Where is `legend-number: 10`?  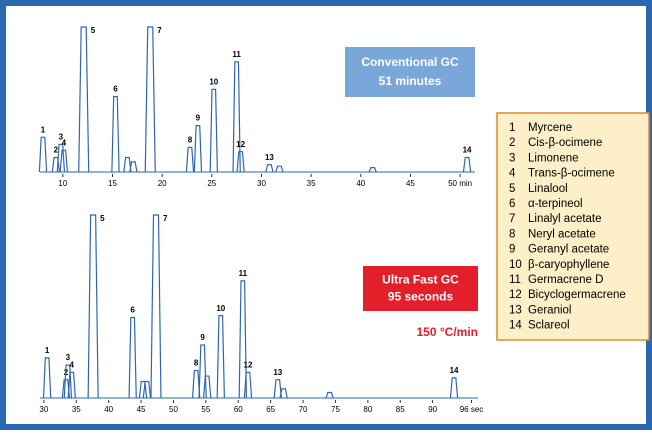 legend-number: 10 is located at coordinates (515, 265).